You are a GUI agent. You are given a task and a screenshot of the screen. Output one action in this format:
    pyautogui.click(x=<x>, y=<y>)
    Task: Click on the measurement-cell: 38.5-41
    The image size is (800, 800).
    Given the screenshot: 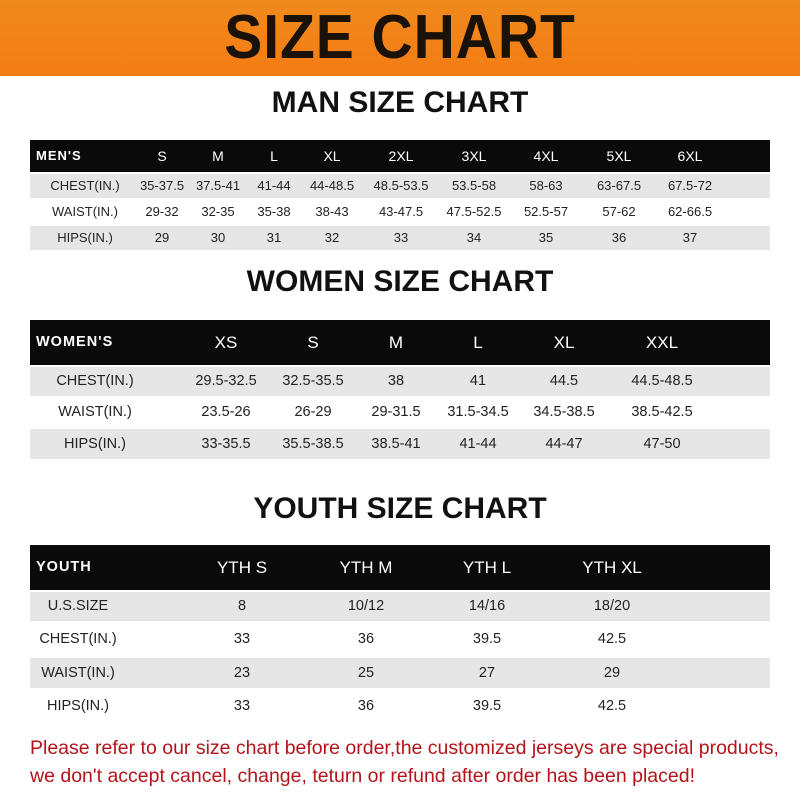 What is the action you would take?
    pyautogui.click(x=396, y=444)
    